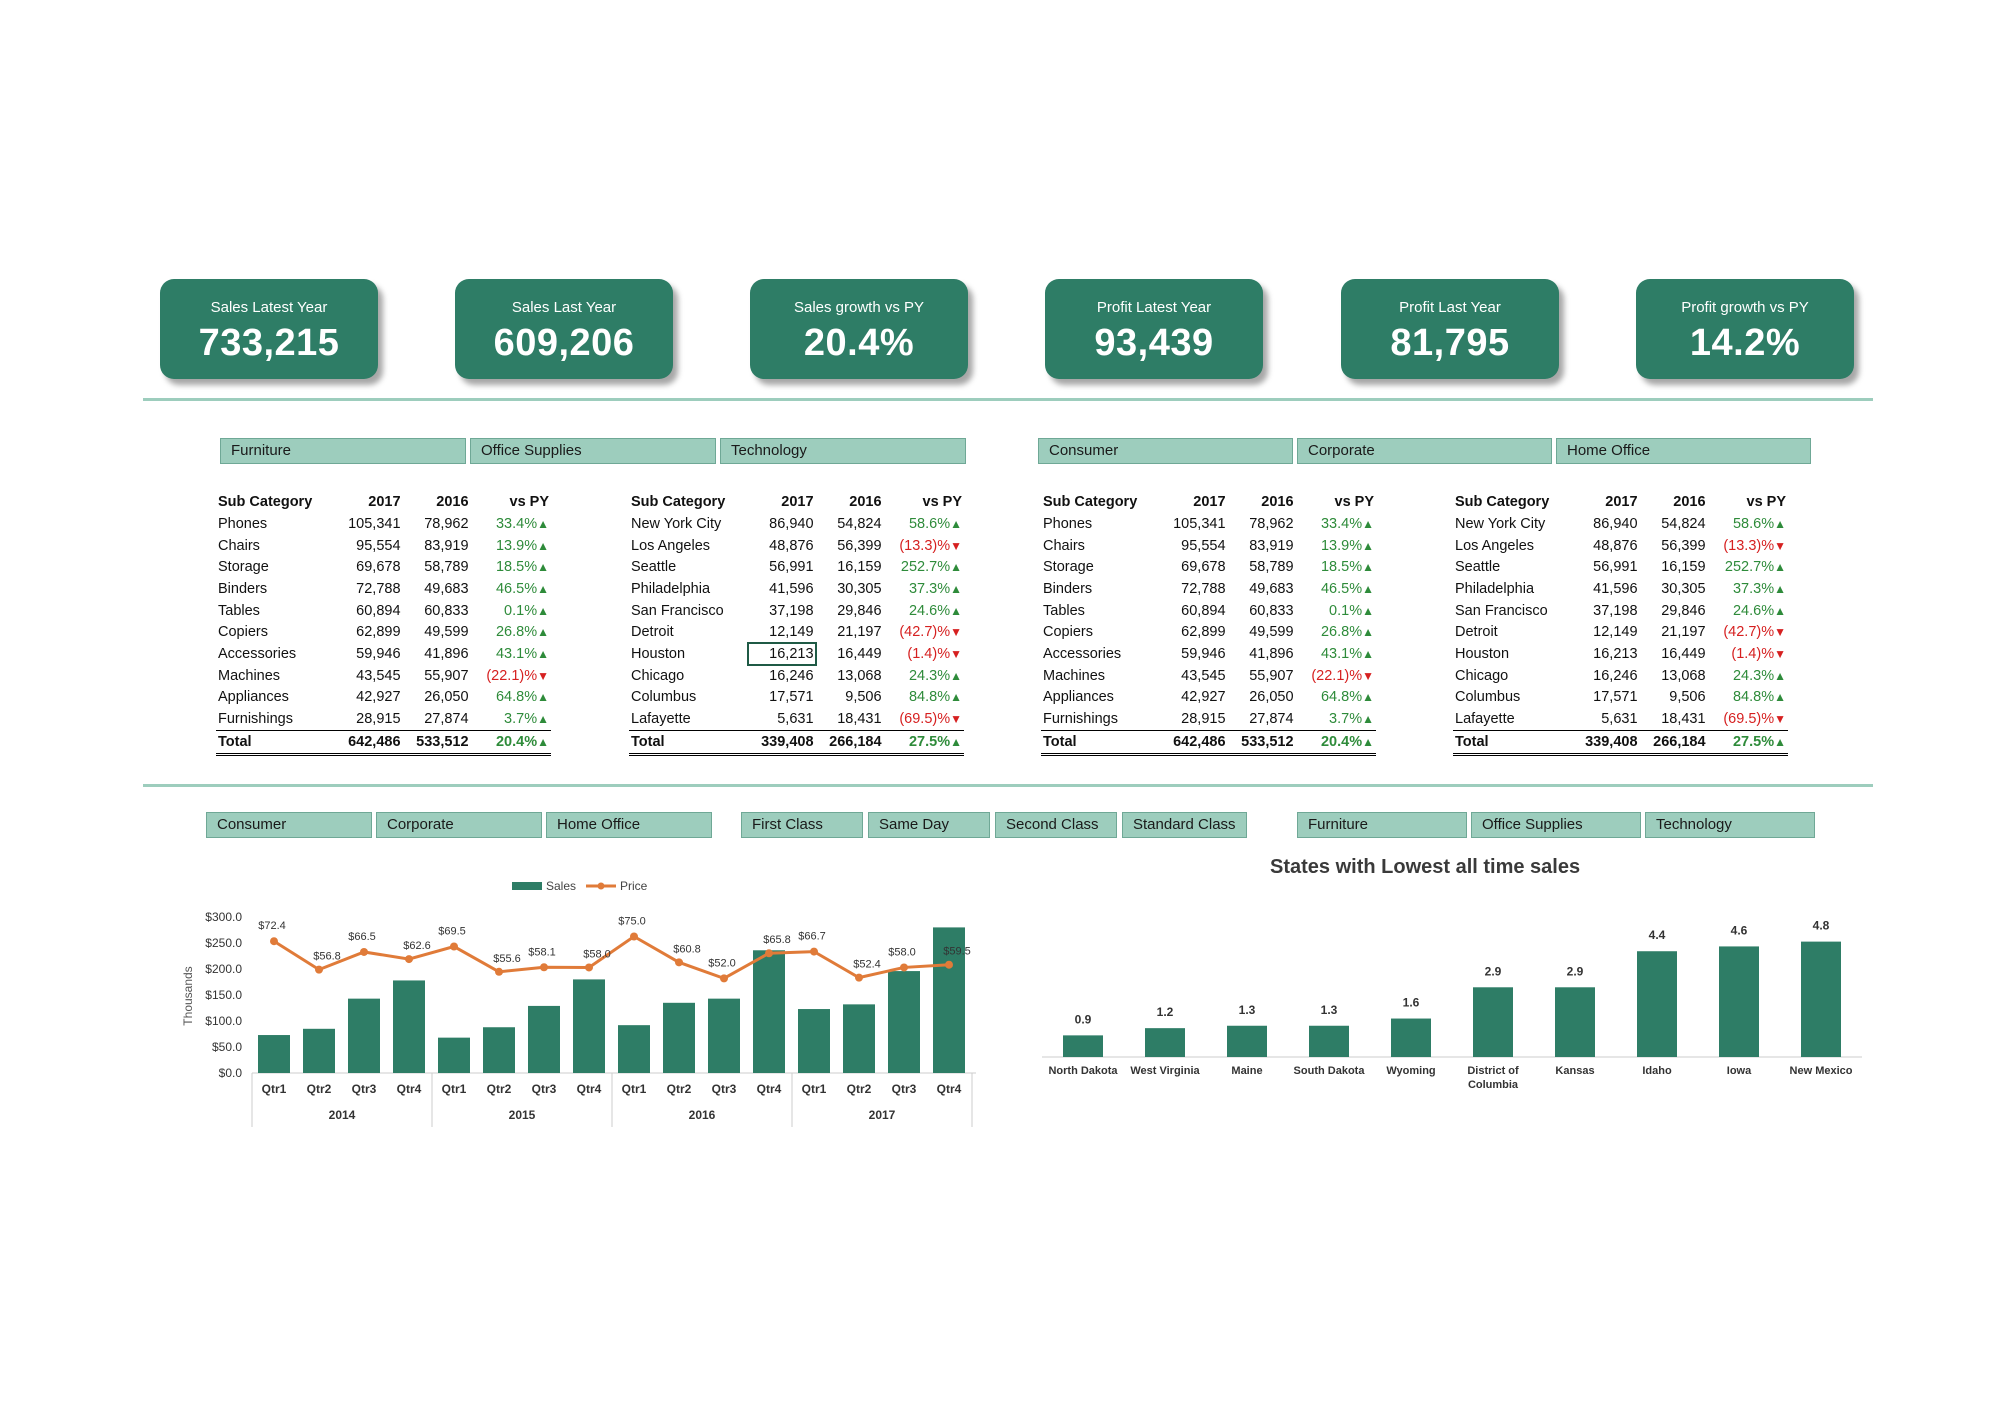  Describe the element at coordinates (378, 567) in the screenshot. I see `value-2017: 69,678` at that location.